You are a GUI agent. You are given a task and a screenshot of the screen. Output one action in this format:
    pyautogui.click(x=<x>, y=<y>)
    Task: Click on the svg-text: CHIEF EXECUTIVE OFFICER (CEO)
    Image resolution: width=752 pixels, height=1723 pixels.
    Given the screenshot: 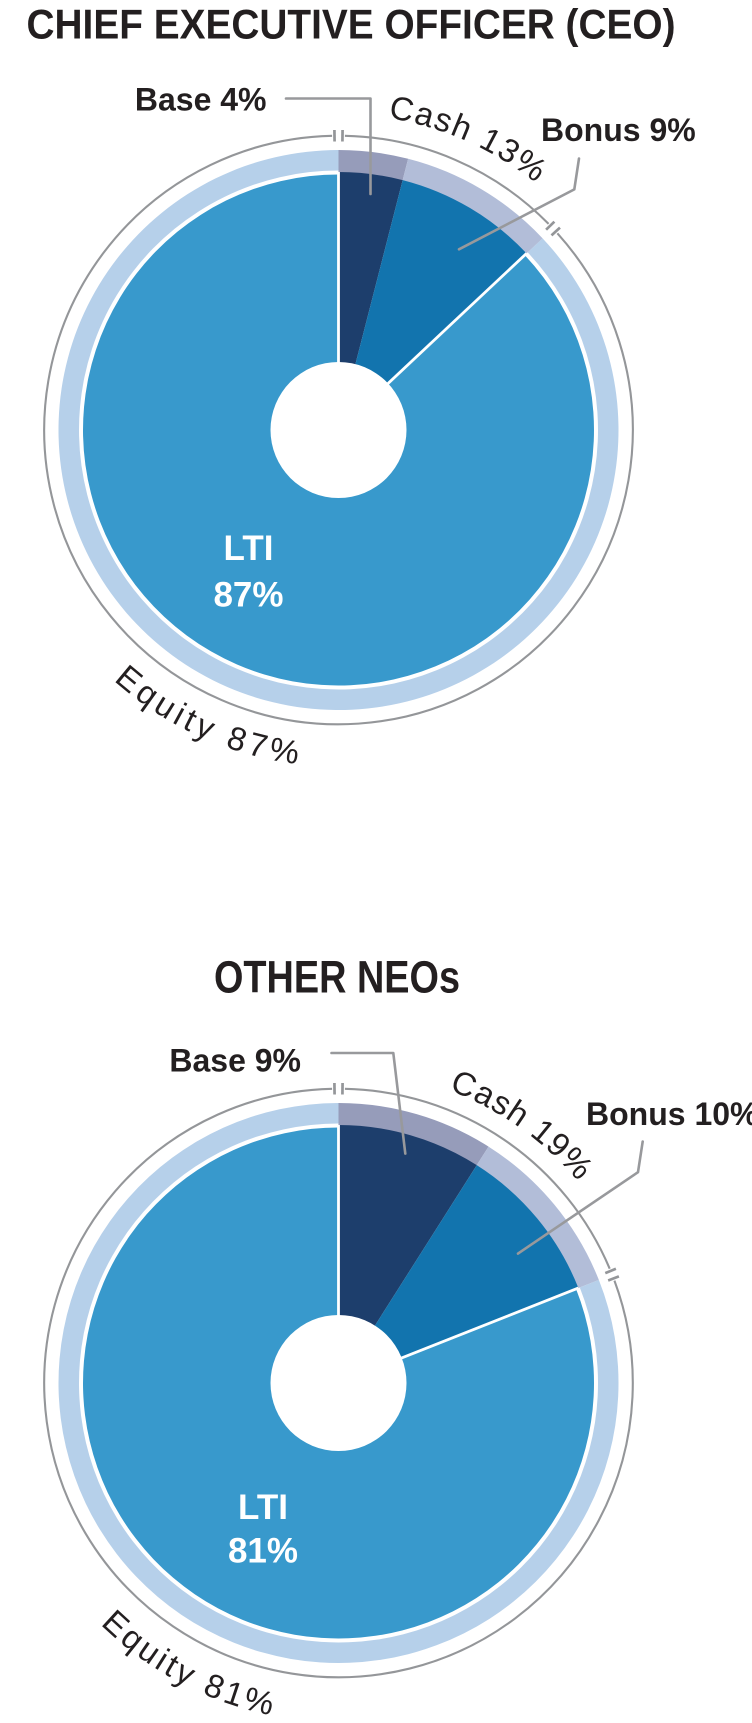 What is the action you would take?
    pyautogui.click(x=351, y=24)
    